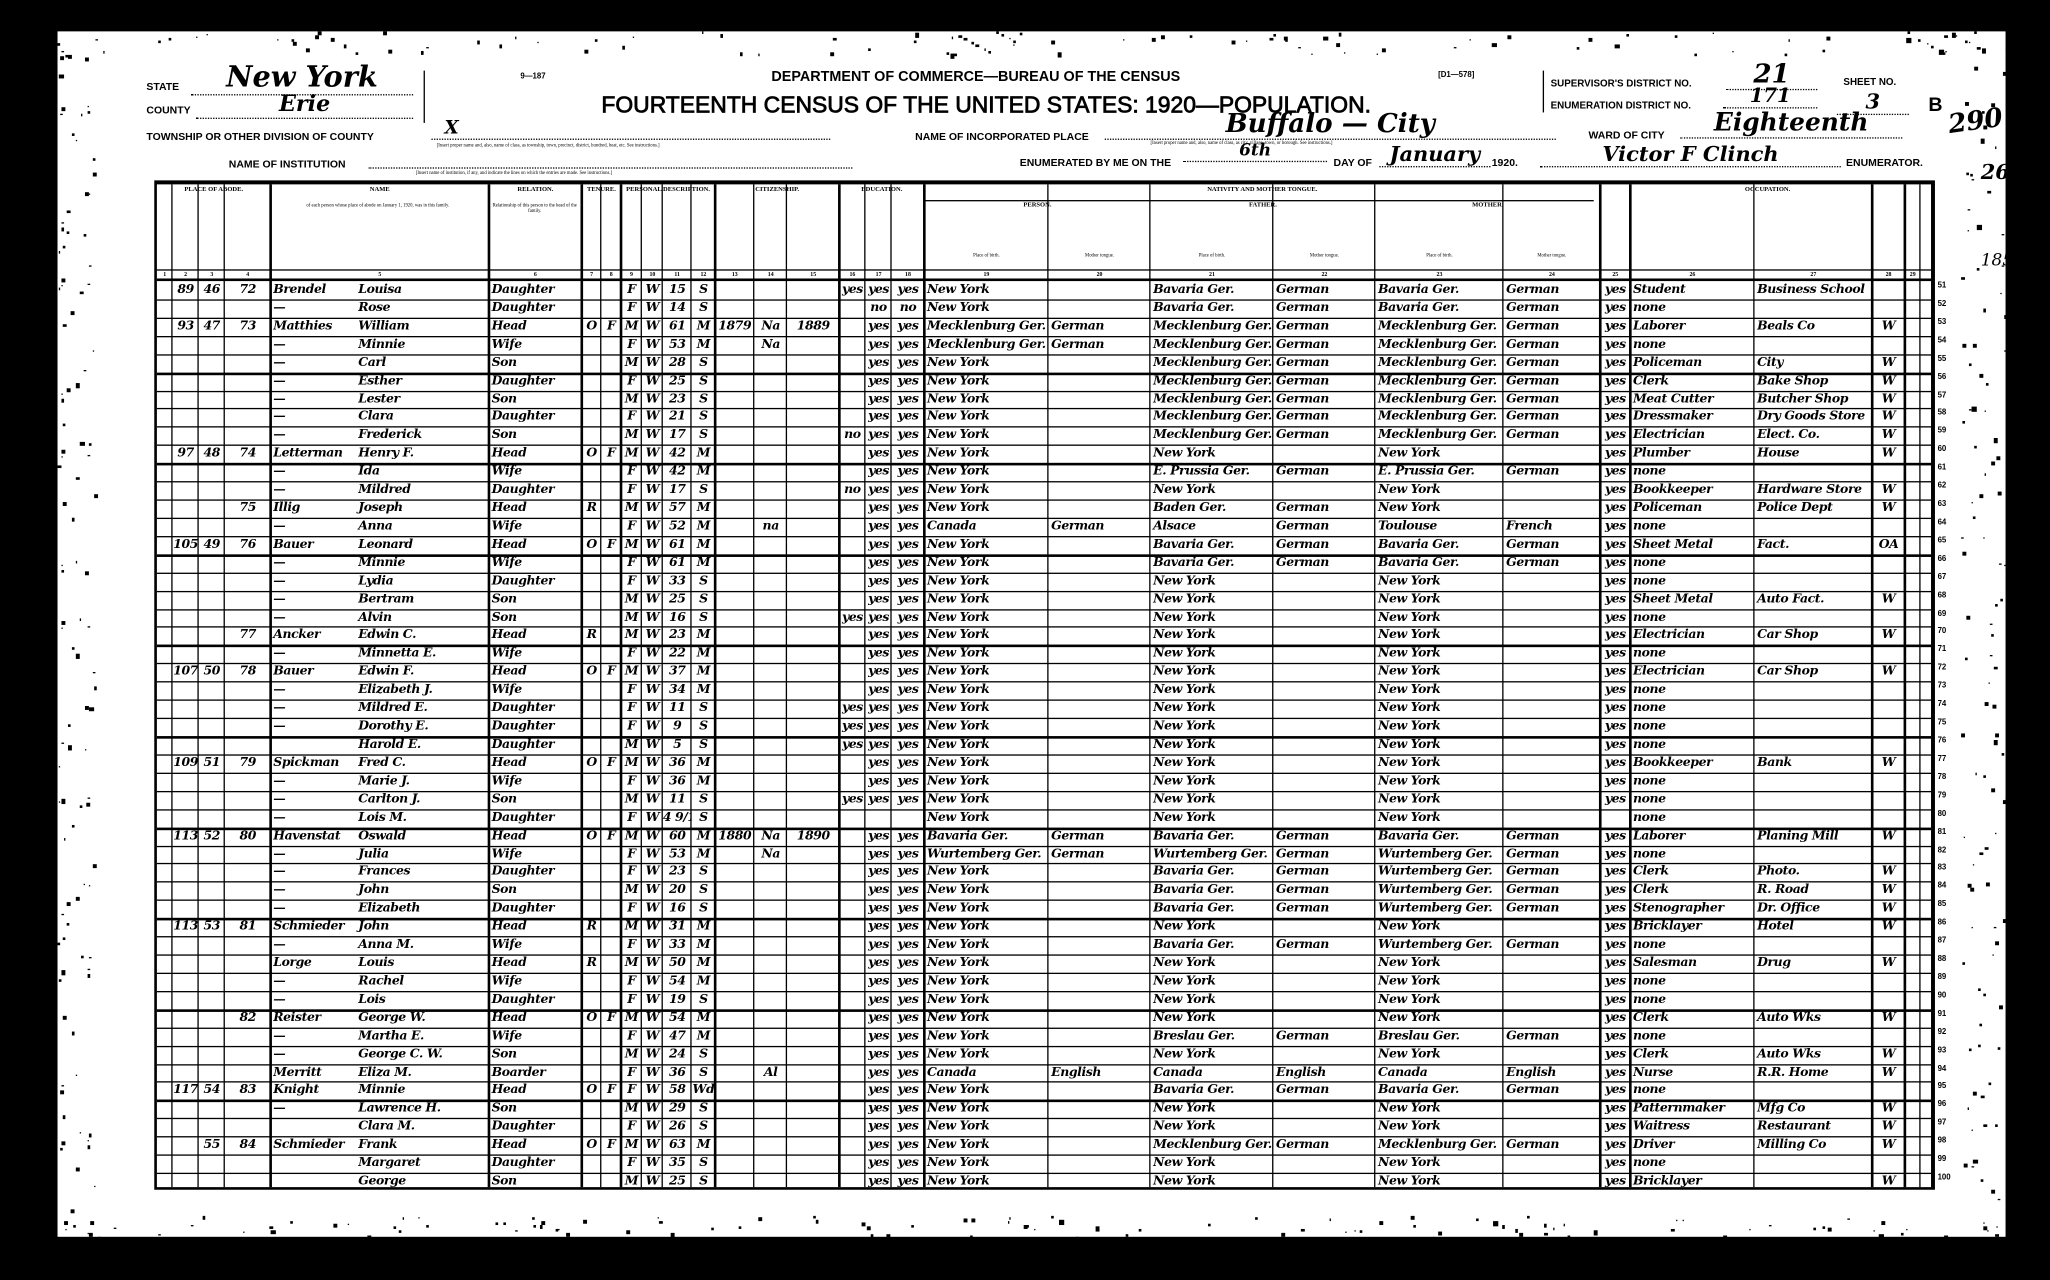 The image size is (2050, 1280). I want to click on column-group-header: PLACE OF ABODE., so click(214, 190).